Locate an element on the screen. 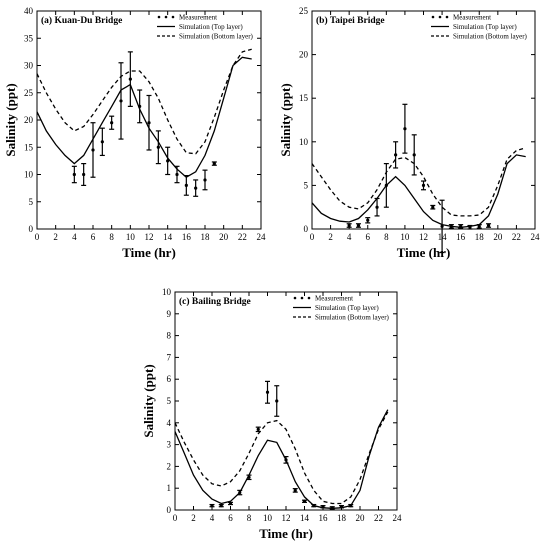 The image size is (543, 550). chart-c-x-tick-label: 2 is located at coordinates (193, 518).